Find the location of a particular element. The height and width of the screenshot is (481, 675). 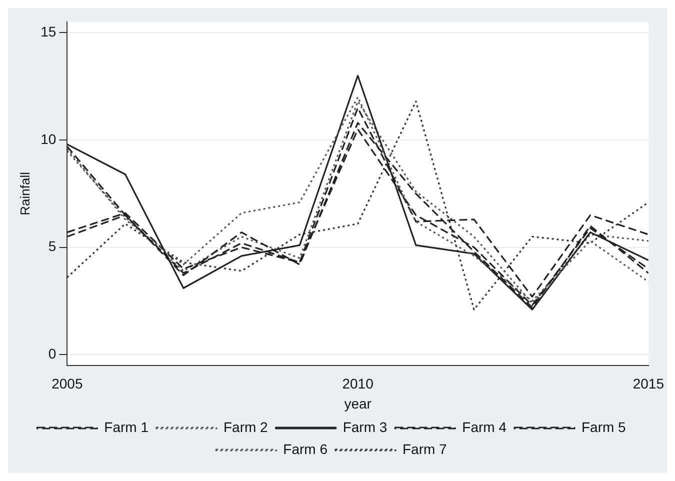

x-tick-label: 2010 is located at coordinates (358, 384).